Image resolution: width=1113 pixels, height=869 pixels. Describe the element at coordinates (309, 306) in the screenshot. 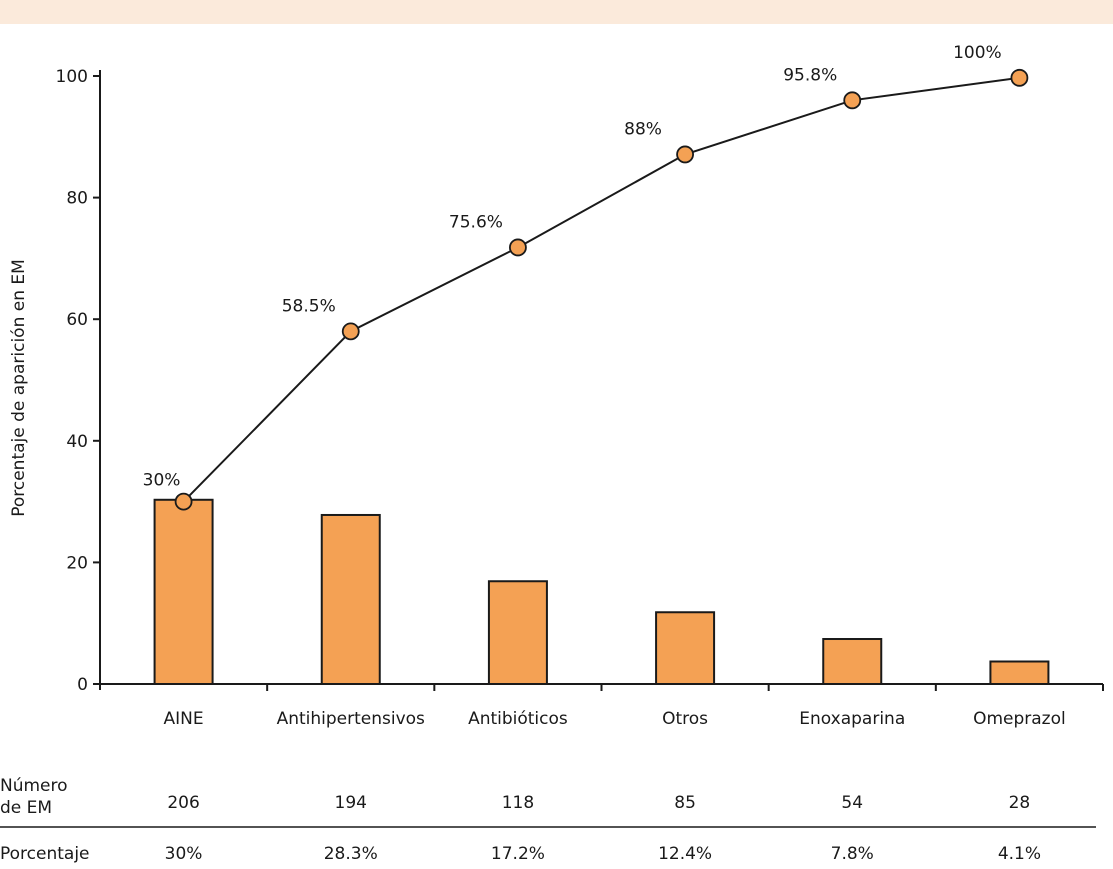

I see `line-point-label: 58.5%` at that location.